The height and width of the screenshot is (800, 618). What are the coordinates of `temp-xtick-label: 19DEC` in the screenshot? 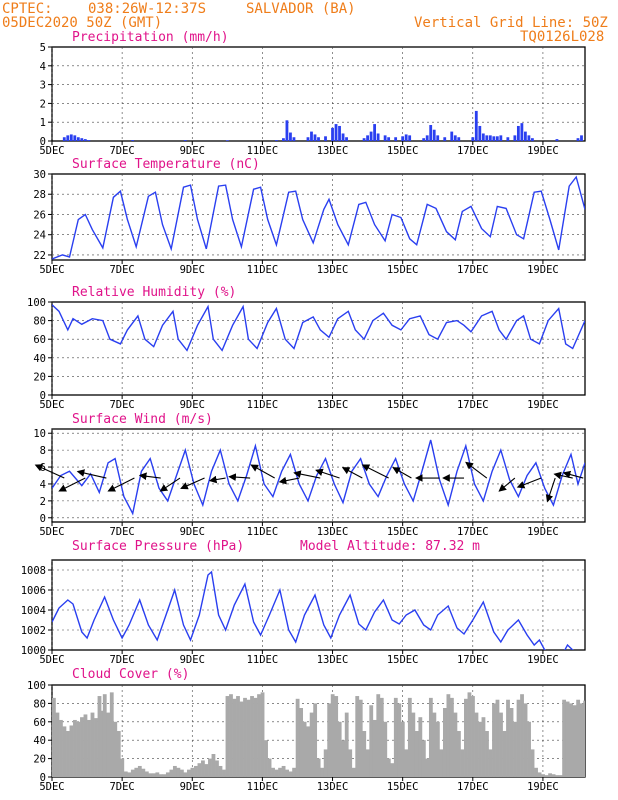 It's located at (543, 270).